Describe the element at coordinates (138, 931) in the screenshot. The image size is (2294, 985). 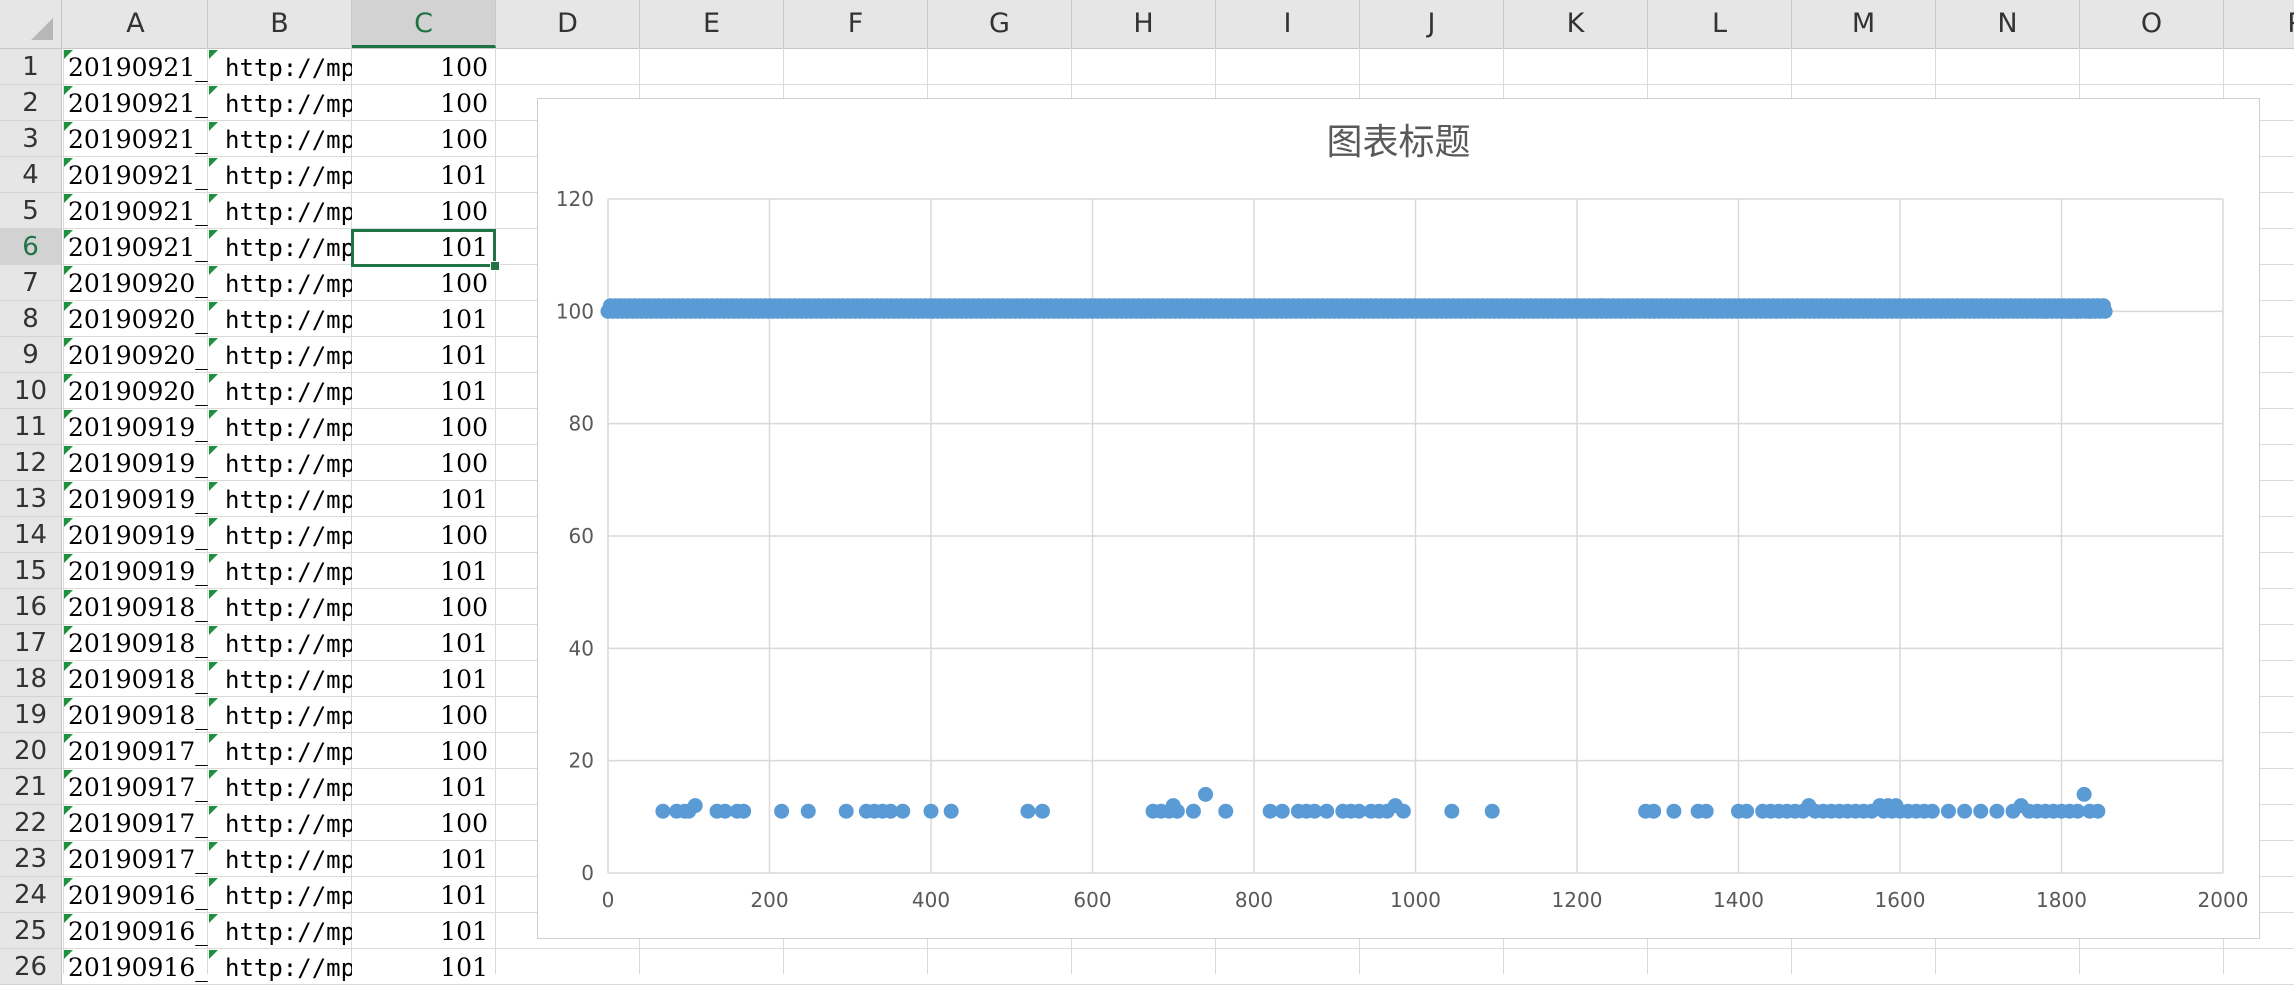
I see `cell-a-25: 20190916_` at that location.